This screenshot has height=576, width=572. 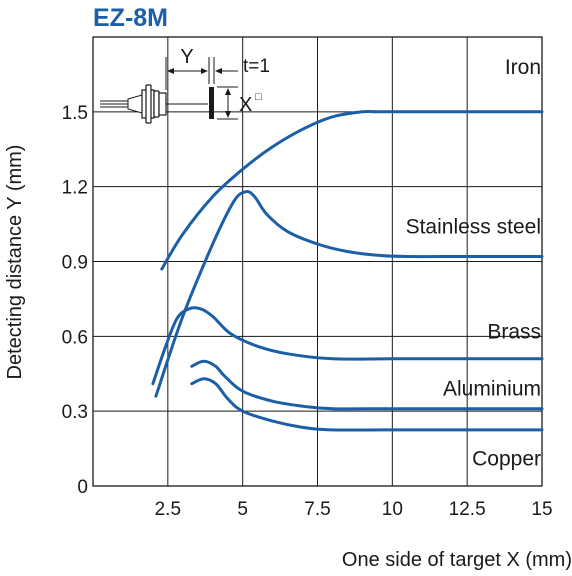 What do you see at coordinates (457, 560) in the screenshot?
I see `x-axis-title: One side of target X (mm)` at bounding box center [457, 560].